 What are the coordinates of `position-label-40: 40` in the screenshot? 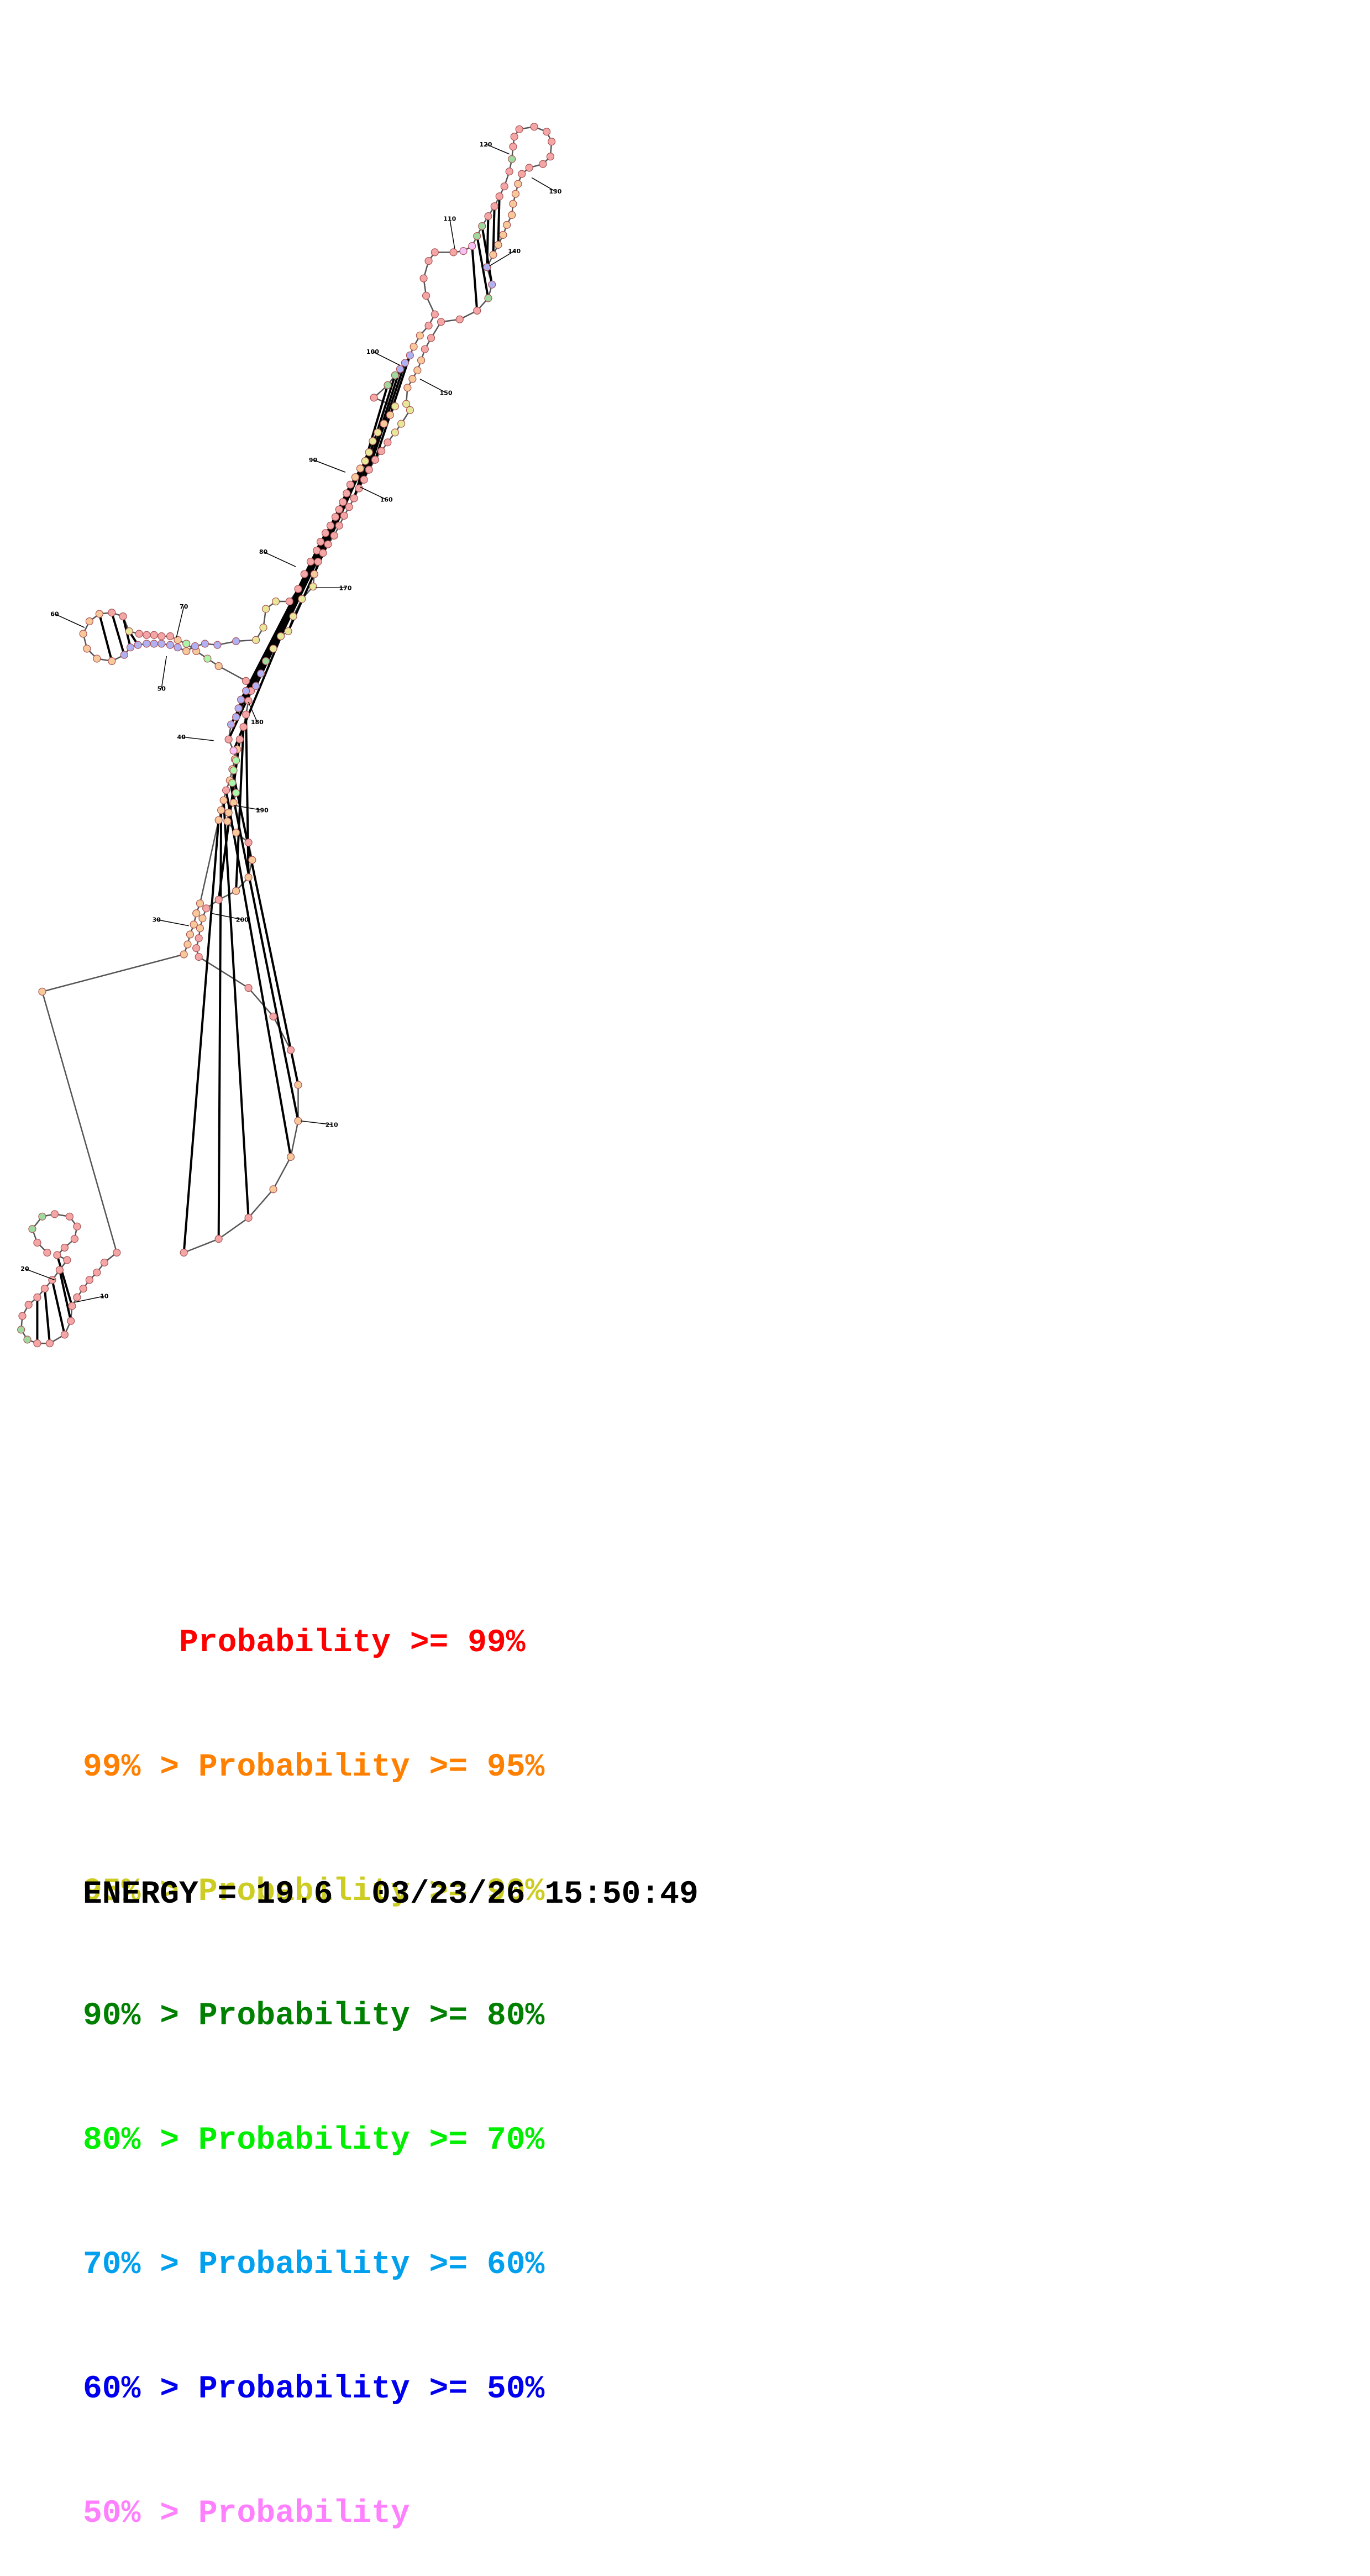 It's located at (181, 738).